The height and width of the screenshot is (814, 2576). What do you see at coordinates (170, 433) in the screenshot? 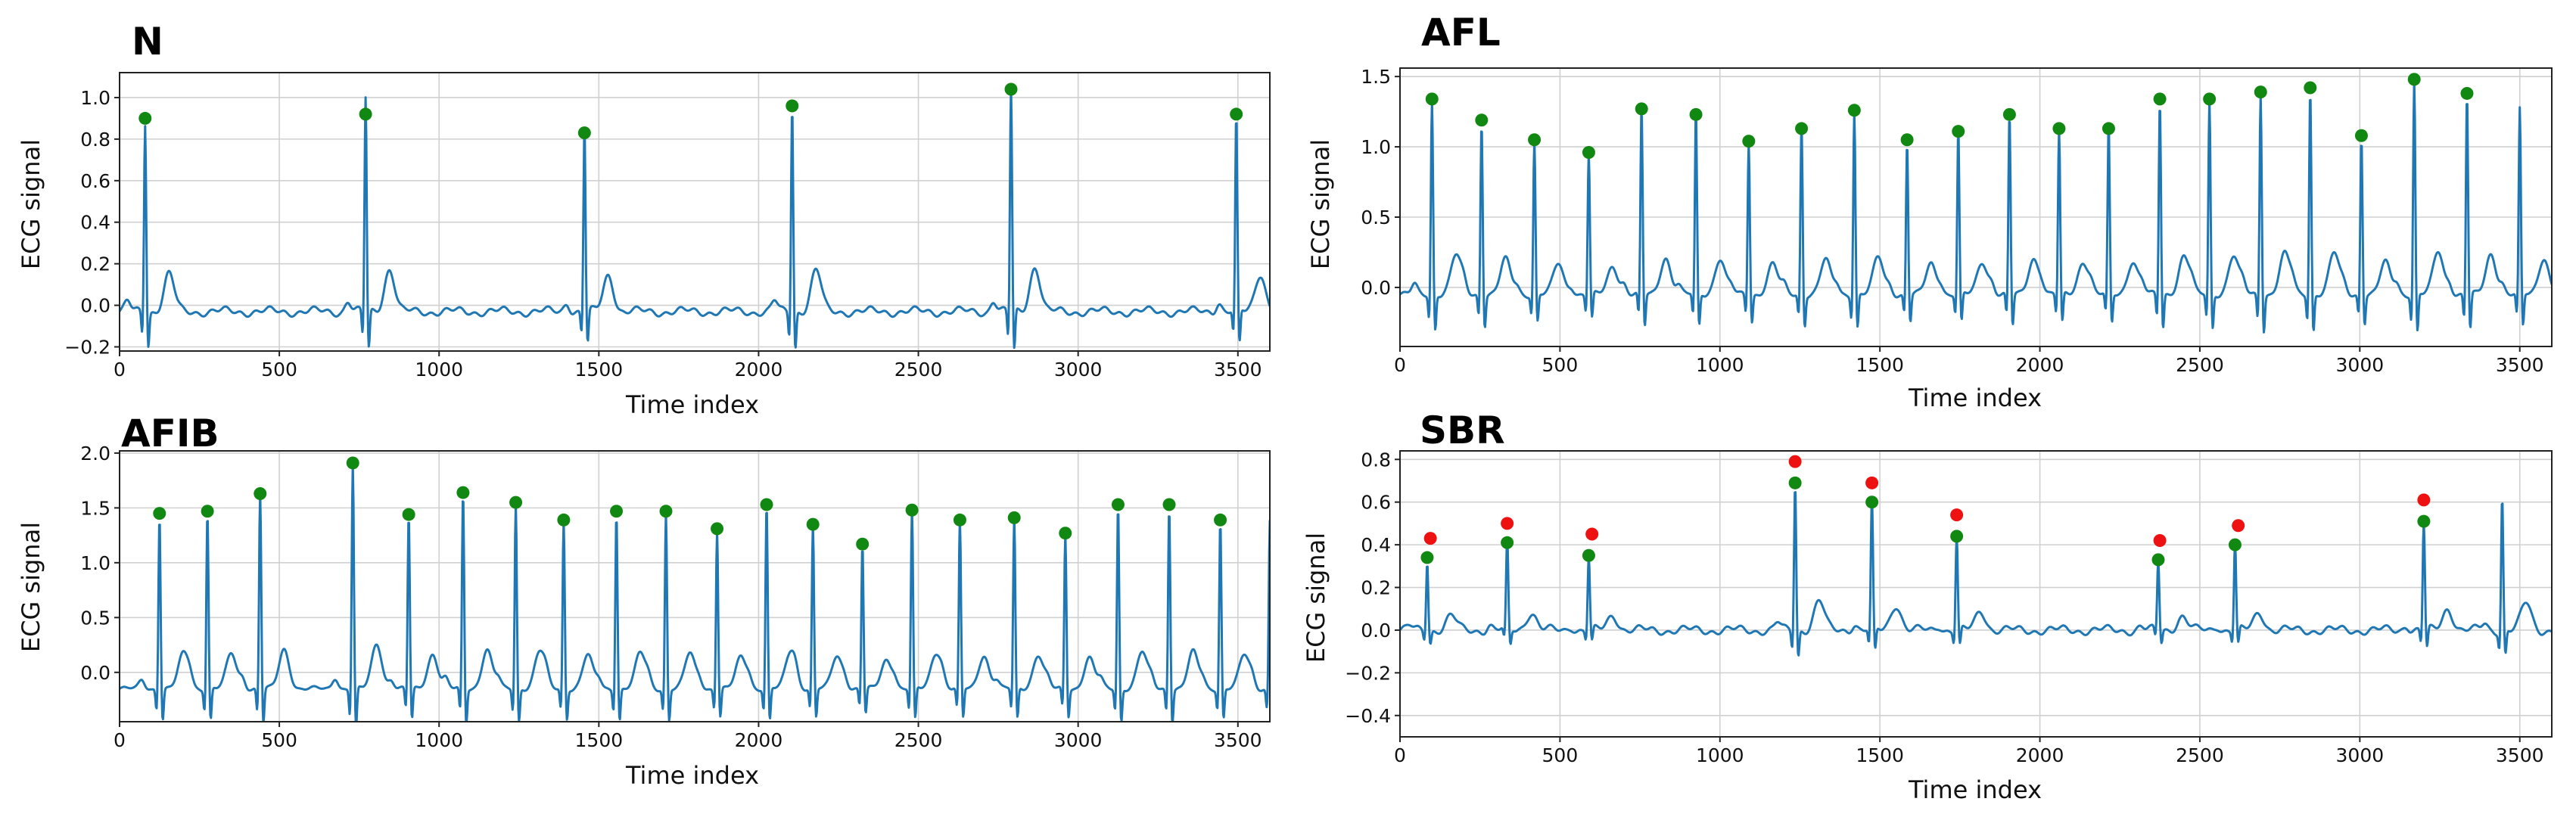
I see `panel-title: AFIB` at bounding box center [170, 433].